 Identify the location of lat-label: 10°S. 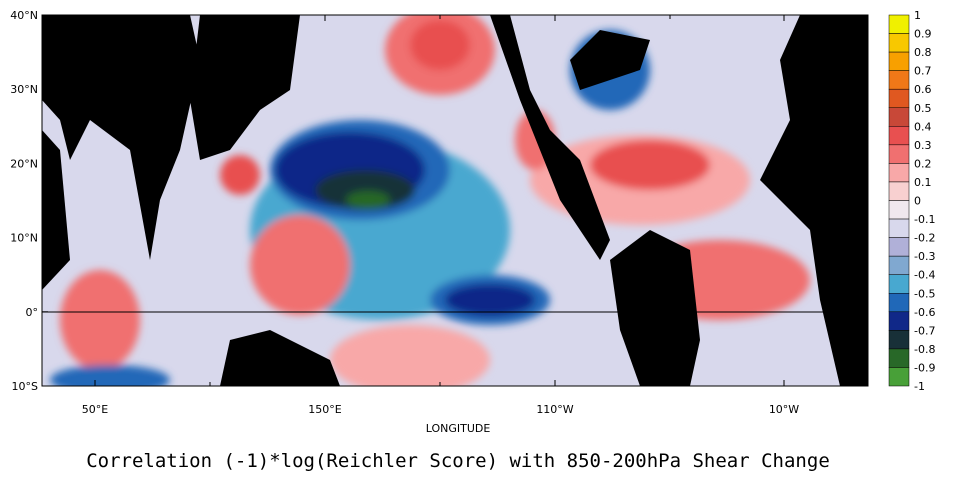
(25, 386).